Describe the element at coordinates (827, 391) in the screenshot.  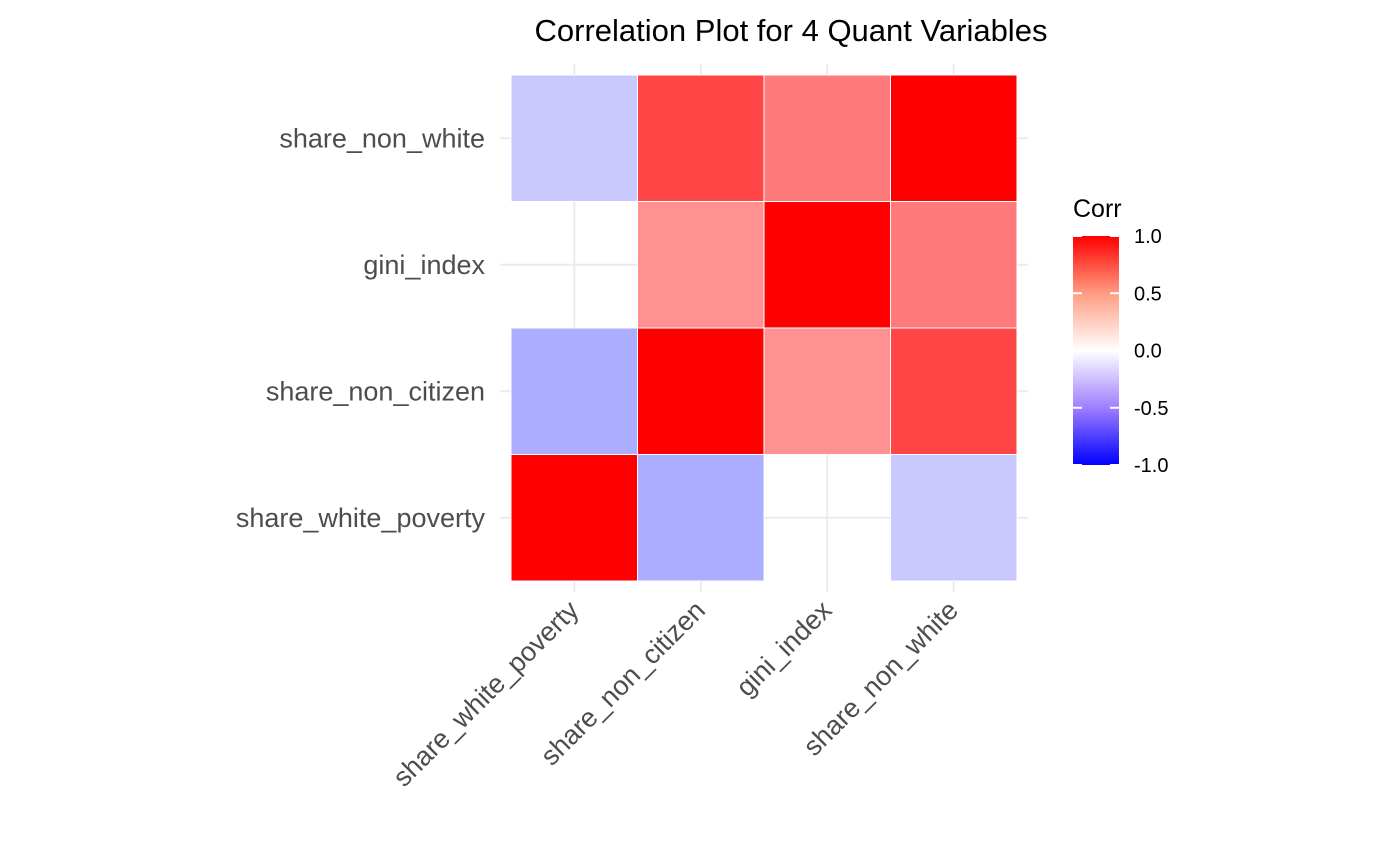
I see `heatmap-tile-gini-index-vs-share-non-citizen` at that location.